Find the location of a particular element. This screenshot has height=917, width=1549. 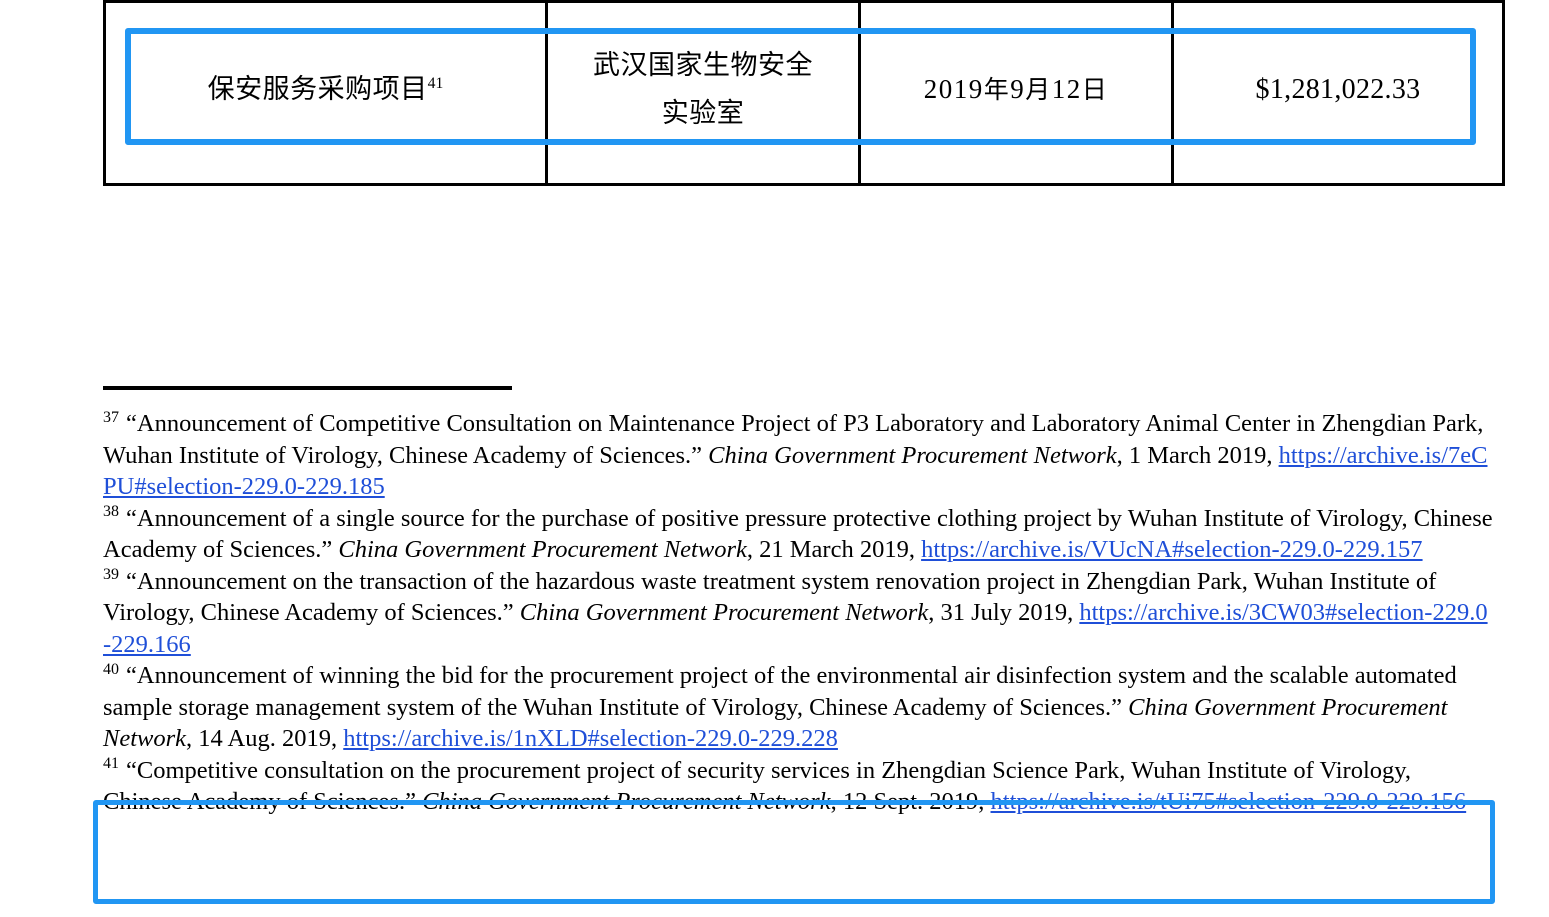

footnote-37-source: China Government Procurement Network is located at coordinates (912, 455).